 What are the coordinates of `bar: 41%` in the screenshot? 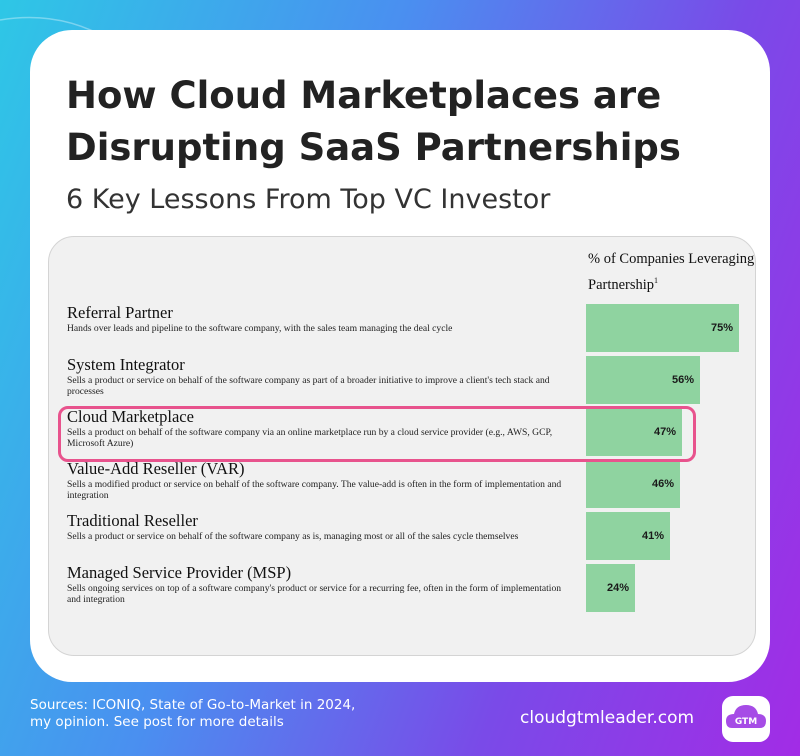 It's located at (628, 536).